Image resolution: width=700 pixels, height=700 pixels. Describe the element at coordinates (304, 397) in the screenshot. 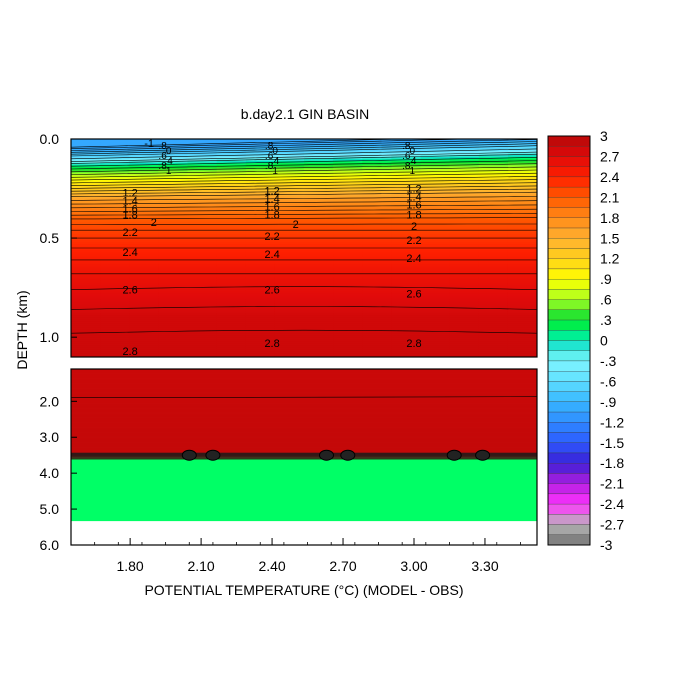

I see `contour-line` at that location.